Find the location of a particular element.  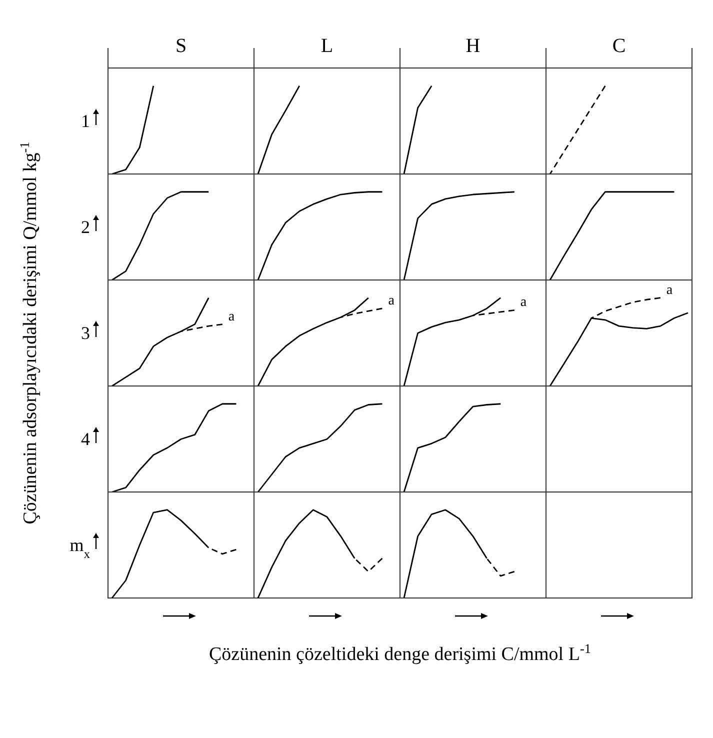

y-axis-title: 4 is located at coordinates (85, 439).